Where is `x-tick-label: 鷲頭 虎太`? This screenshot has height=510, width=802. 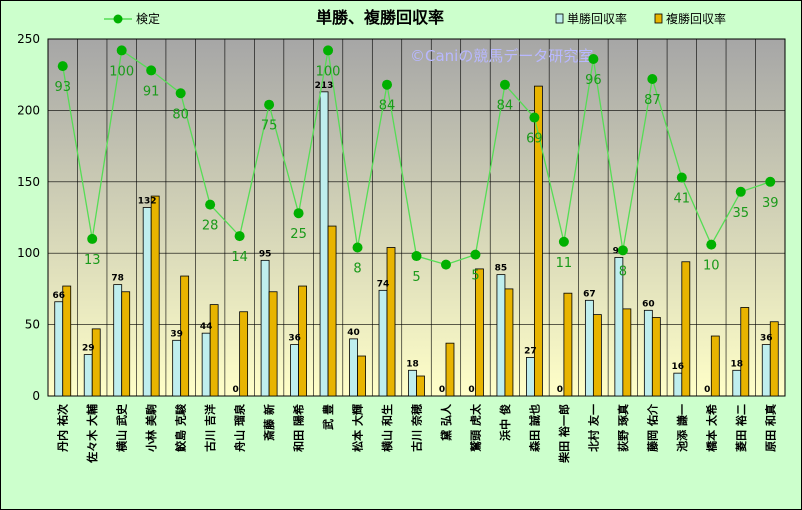 x-tick-label: 鷲頭 虎太 is located at coordinates (475, 427).